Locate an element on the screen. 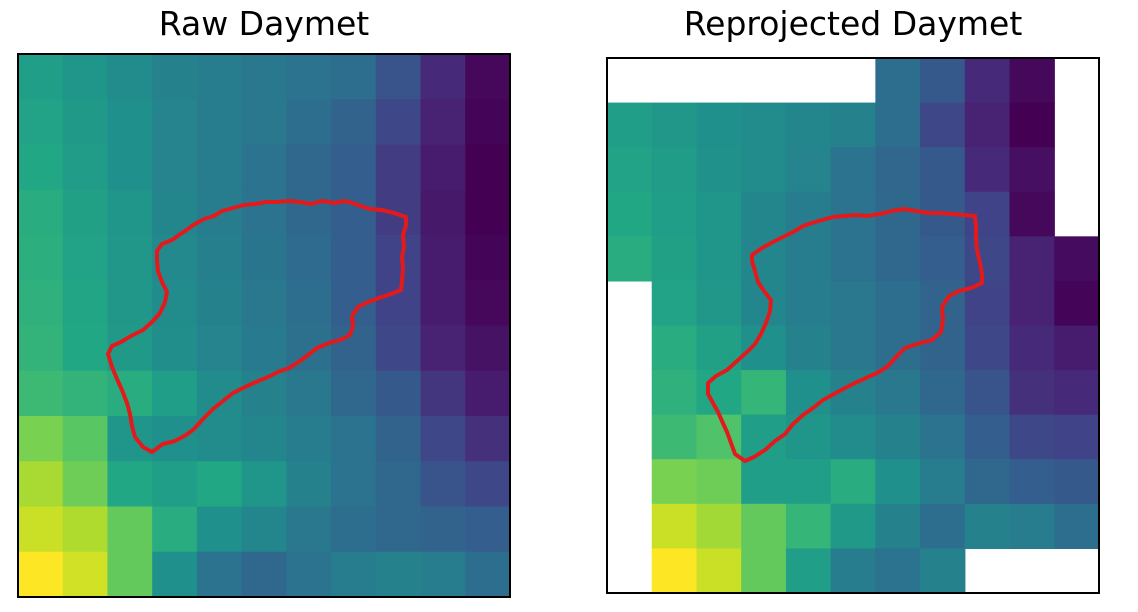 The width and height of the screenshot is (1138, 612). chart-title-reprojected: Reprojected Daymet is located at coordinates (853, 23).